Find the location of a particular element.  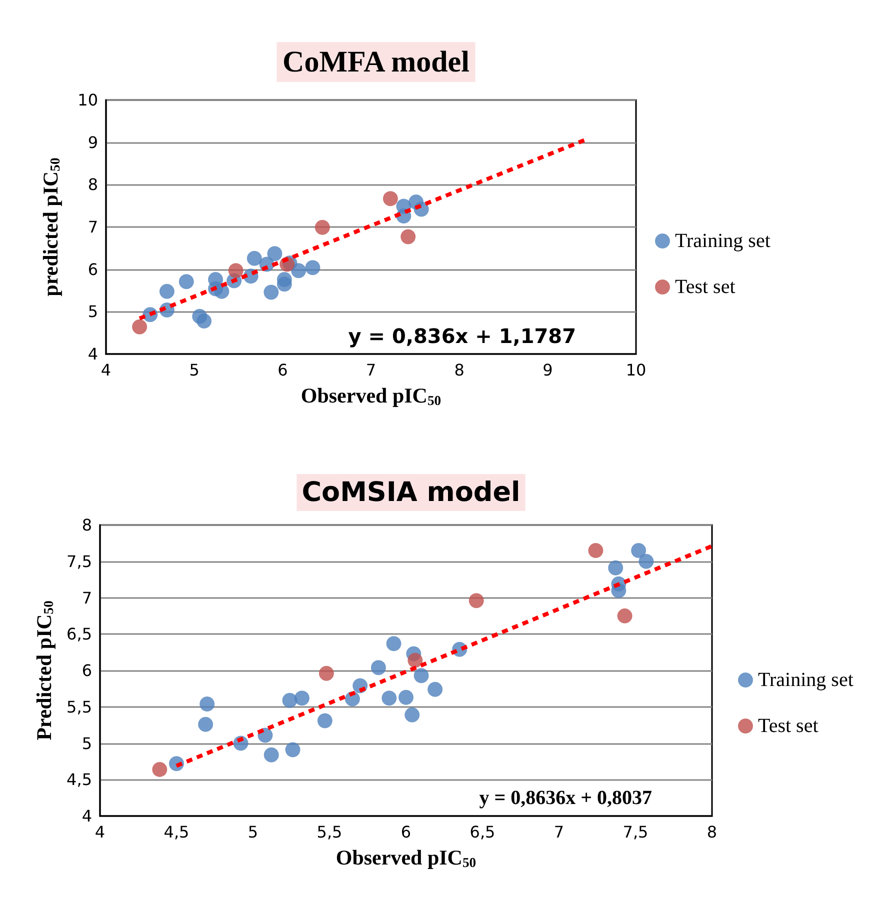

annotation: y = 0,836x + 1,1787 is located at coordinates (462, 336).